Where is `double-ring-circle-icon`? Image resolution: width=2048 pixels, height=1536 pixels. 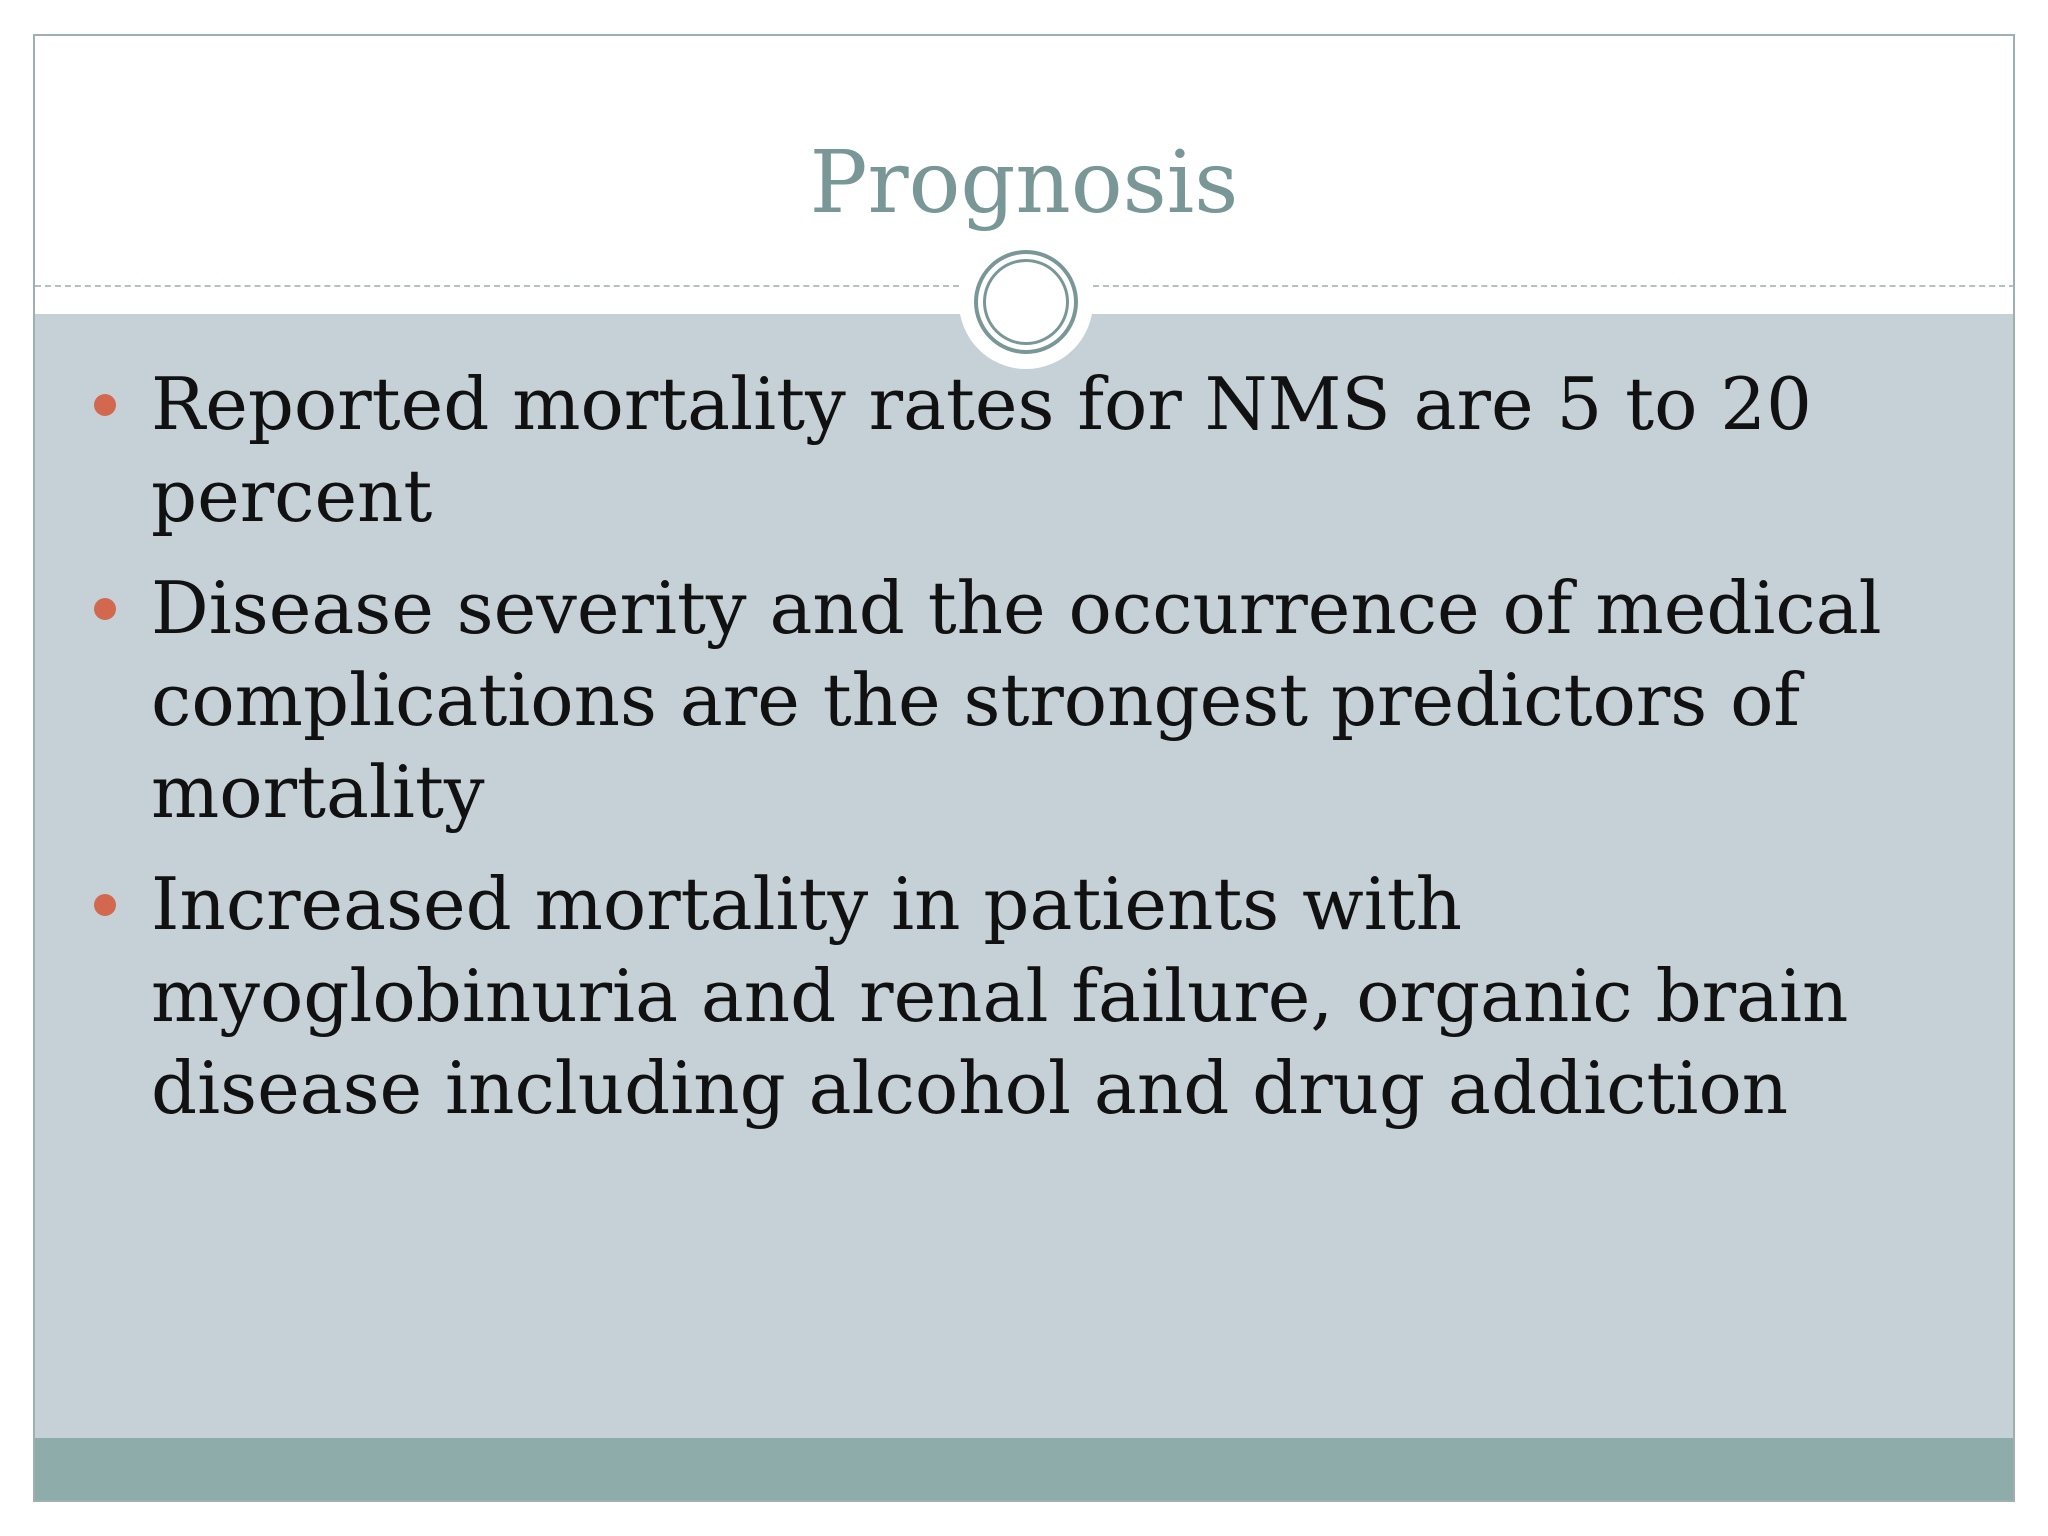 double-ring-circle-icon is located at coordinates (1026, 302).